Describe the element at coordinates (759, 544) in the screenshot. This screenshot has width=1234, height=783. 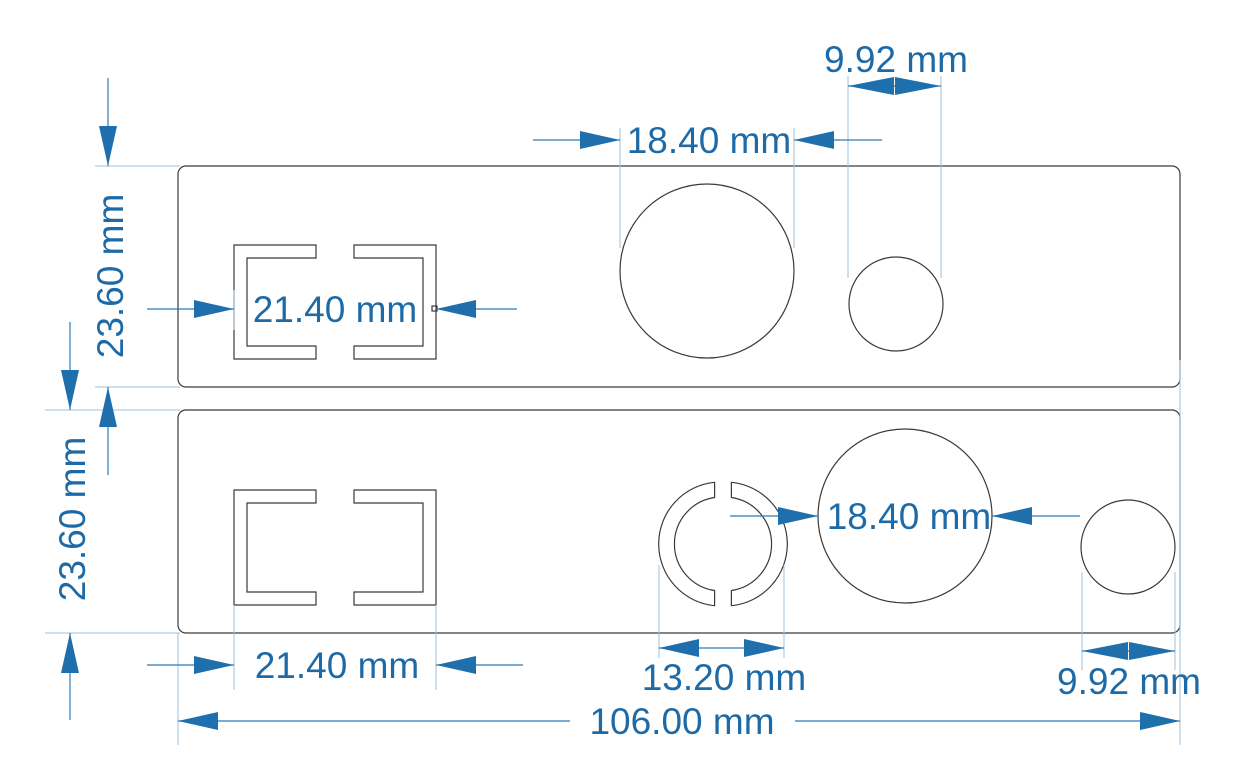
I see `bottom-ring-right` at that location.